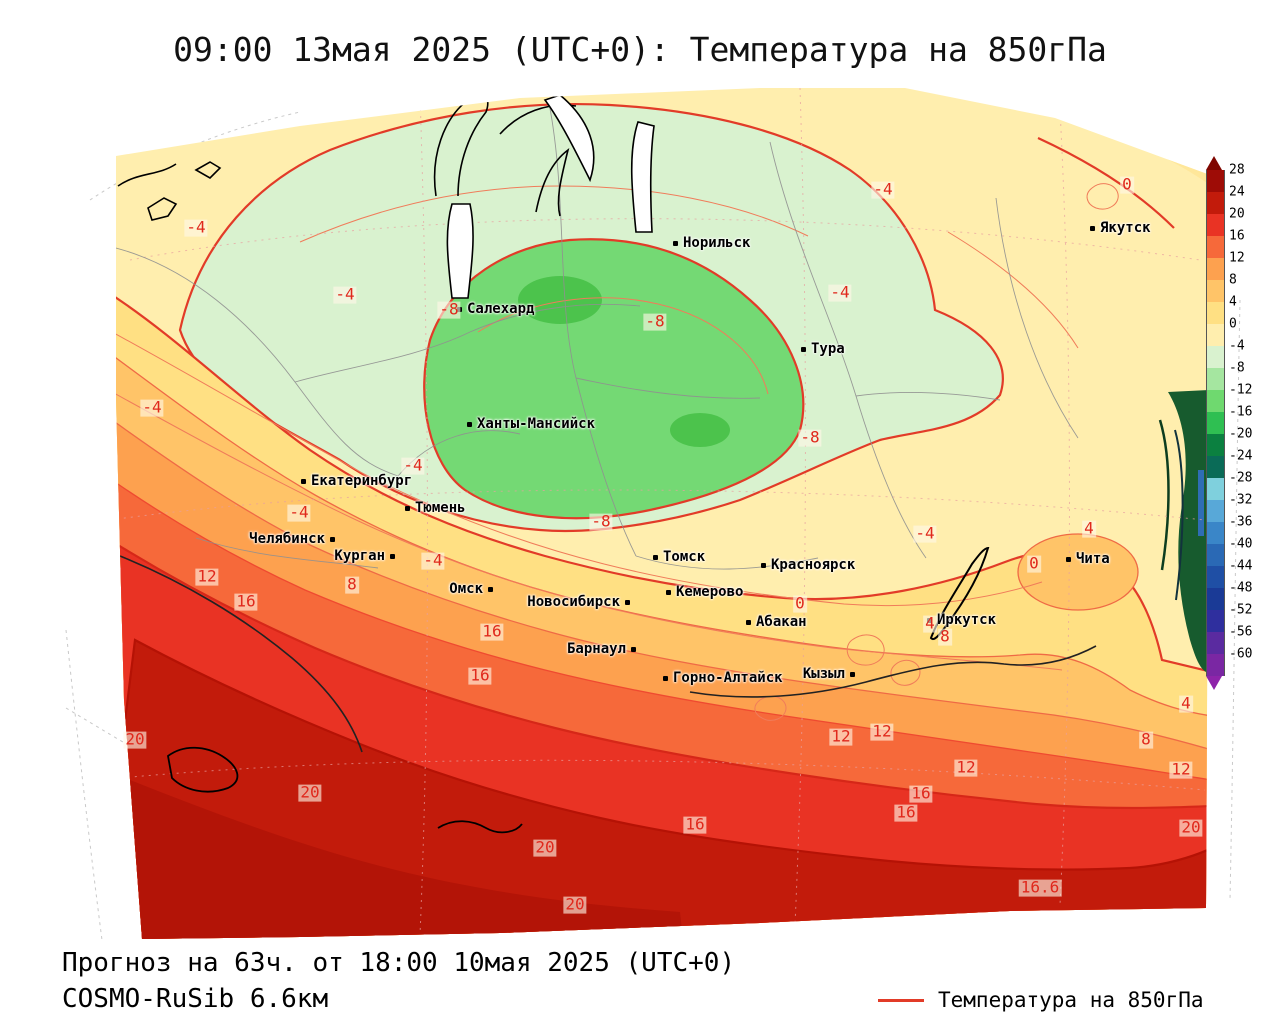 This screenshot has height=1024, width=1280. What do you see at coordinates (1237, 192) in the screenshot?
I see `colorbar-tick-label: 24` at bounding box center [1237, 192].